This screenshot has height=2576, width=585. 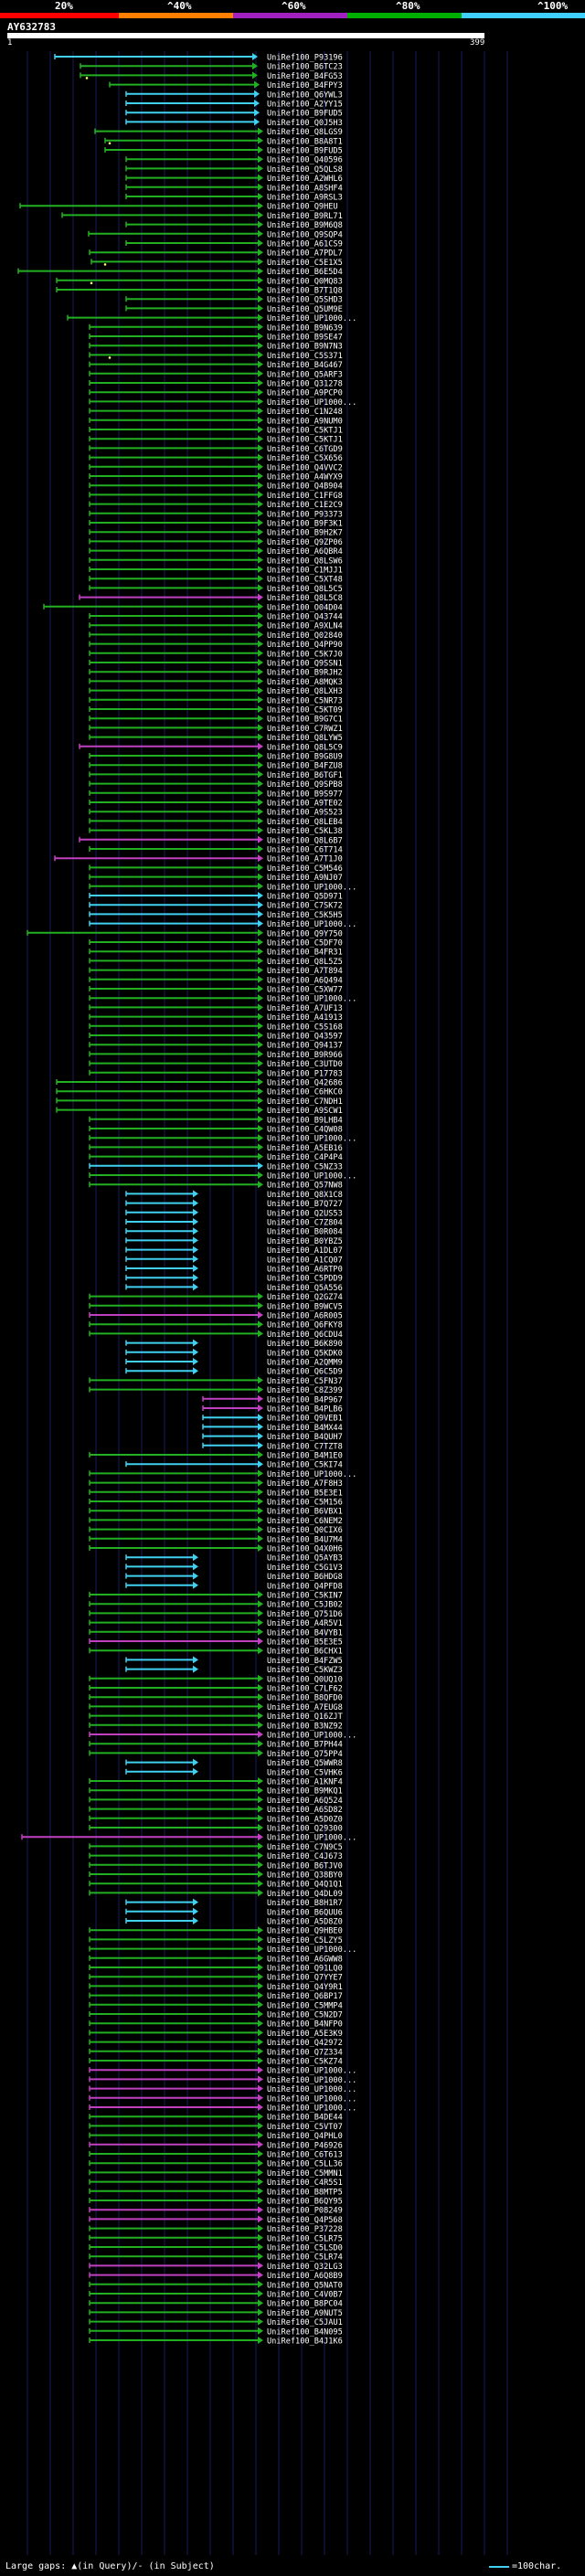 What do you see at coordinates (305, 617) in the screenshot?
I see `hit-label: UniRef100_Q43744` at bounding box center [305, 617].